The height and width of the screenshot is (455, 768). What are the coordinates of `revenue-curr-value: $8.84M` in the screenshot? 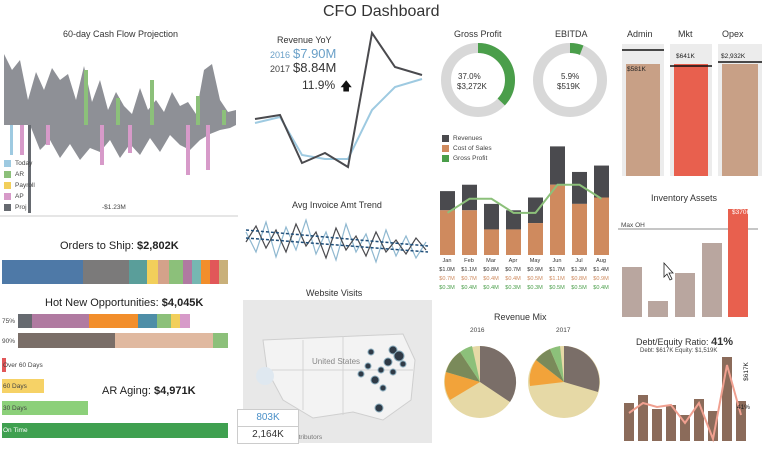 It's located at (315, 67).